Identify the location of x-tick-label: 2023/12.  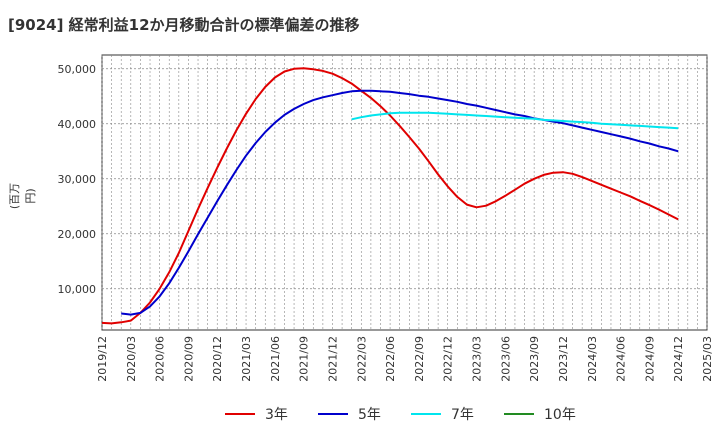
(563, 359).